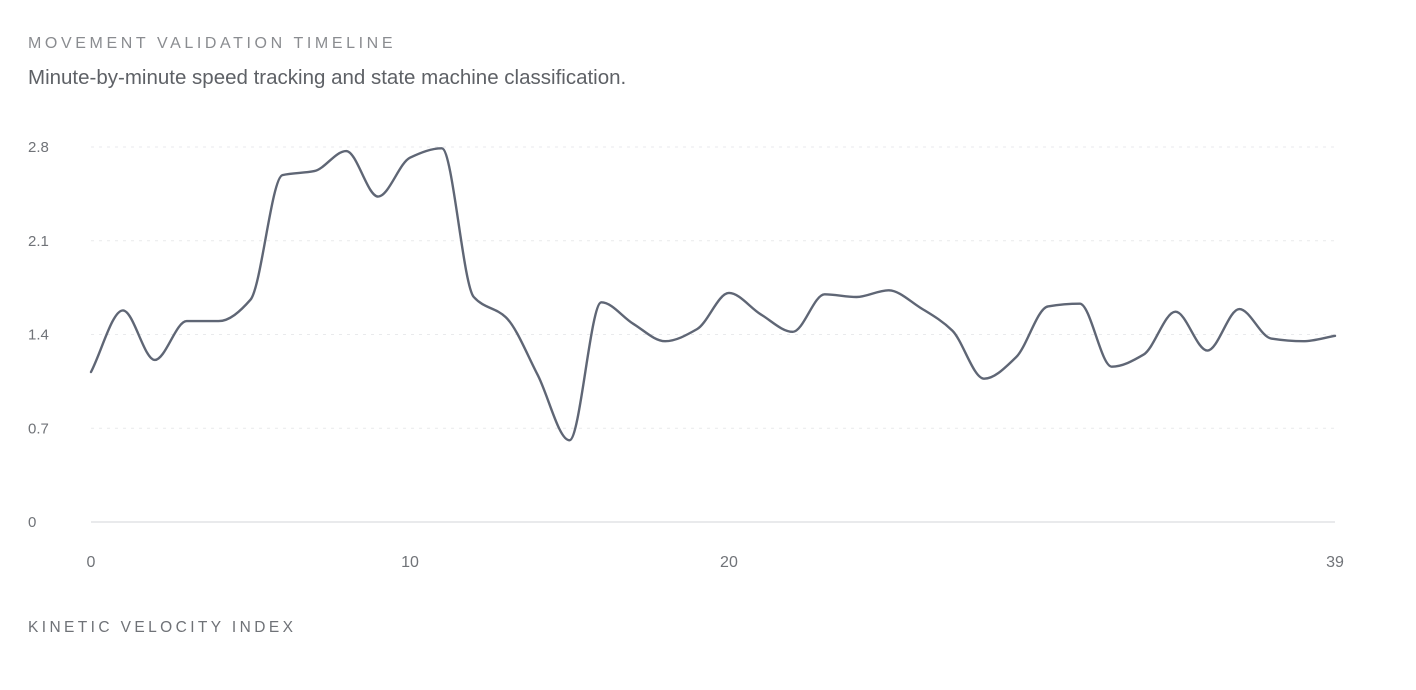 The height and width of the screenshot is (690, 1416). Describe the element at coordinates (162, 627) in the screenshot. I see `footer-label: KINETIC VELOCITY INDEX` at that location.